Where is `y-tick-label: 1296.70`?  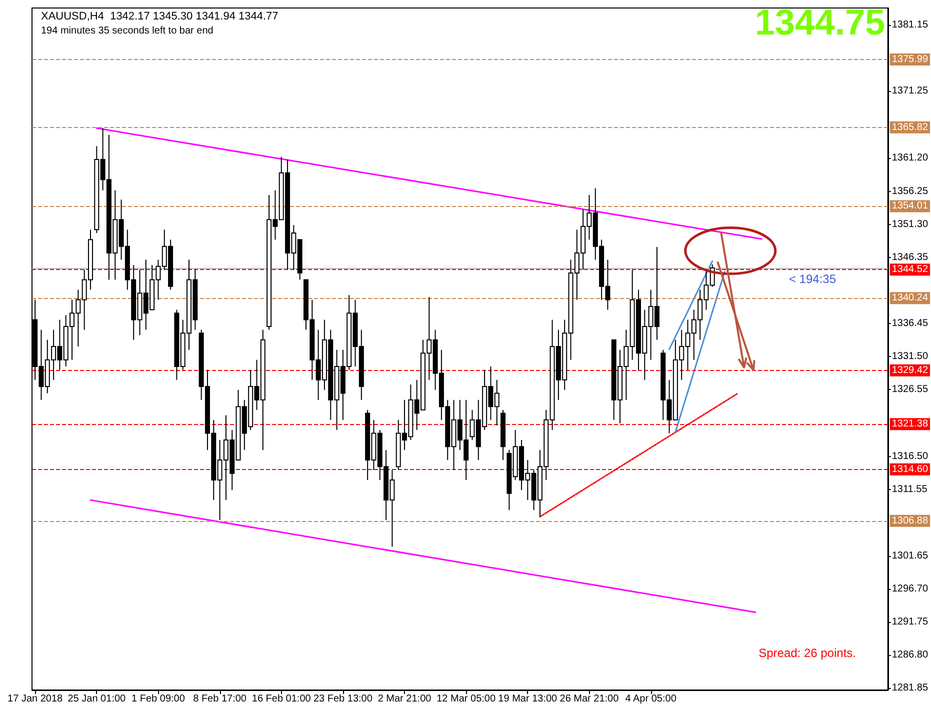 y-tick-label: 1296.70 is located at coordinates (910, 588).